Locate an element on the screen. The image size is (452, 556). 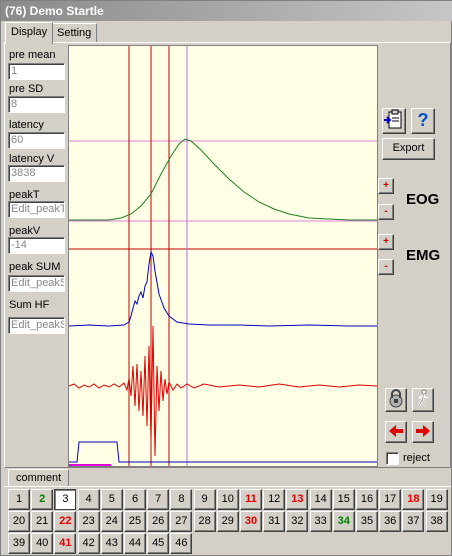
trial-button: 36 is located at coordinates (390, 521).